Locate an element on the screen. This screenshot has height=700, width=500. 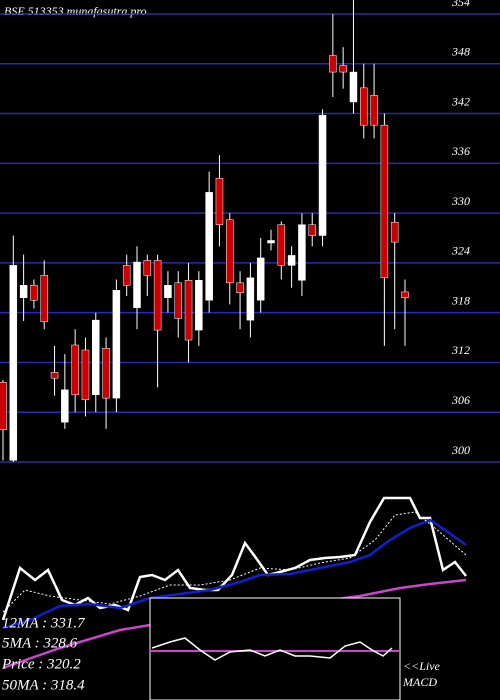
ma5-line is located at coordinates (234, 562).